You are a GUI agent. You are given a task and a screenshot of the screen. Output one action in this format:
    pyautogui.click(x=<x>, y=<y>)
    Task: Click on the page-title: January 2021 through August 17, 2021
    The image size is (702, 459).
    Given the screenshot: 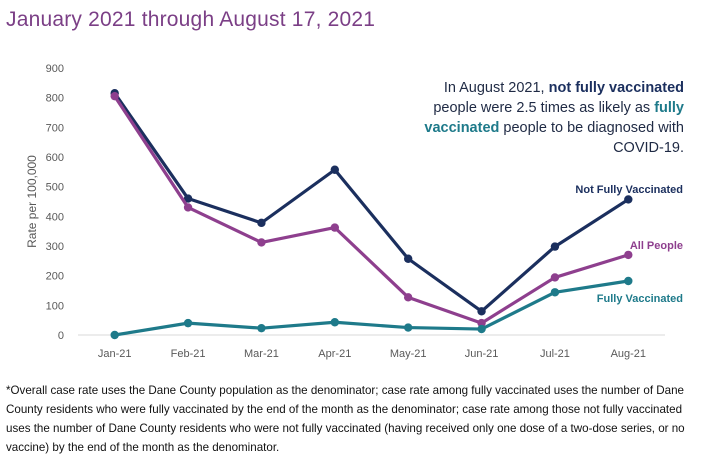 What is the action you would take?
    pyautogui.click(x=191, y=19)
    